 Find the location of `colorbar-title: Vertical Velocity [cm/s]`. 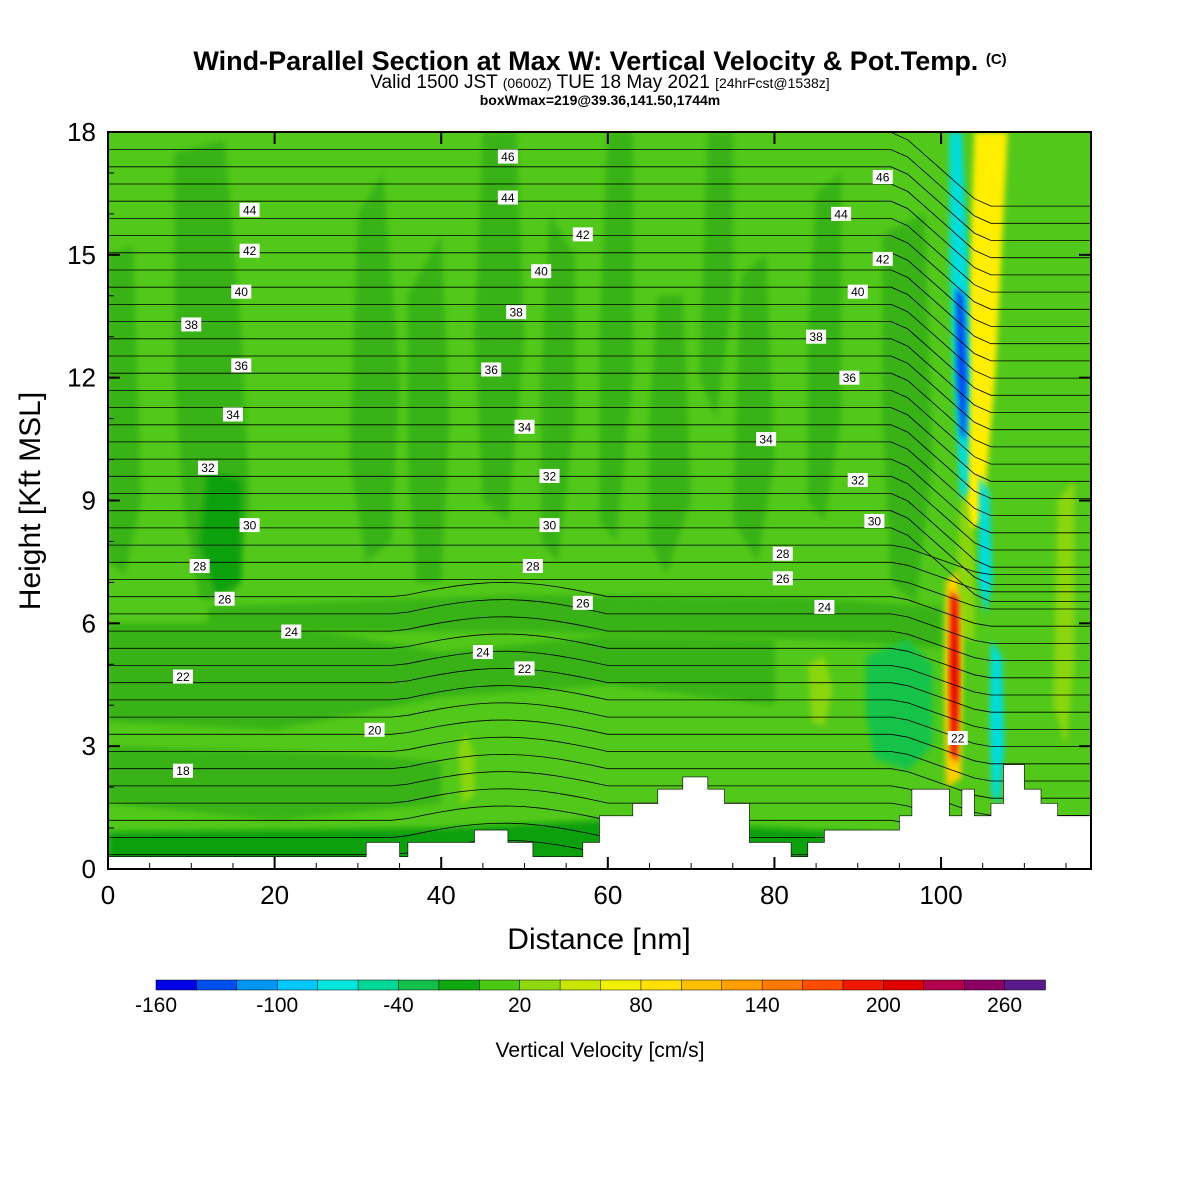

colorbar-title: Vertical Velocity [cm/s] is located at coordinates (600, 1050).